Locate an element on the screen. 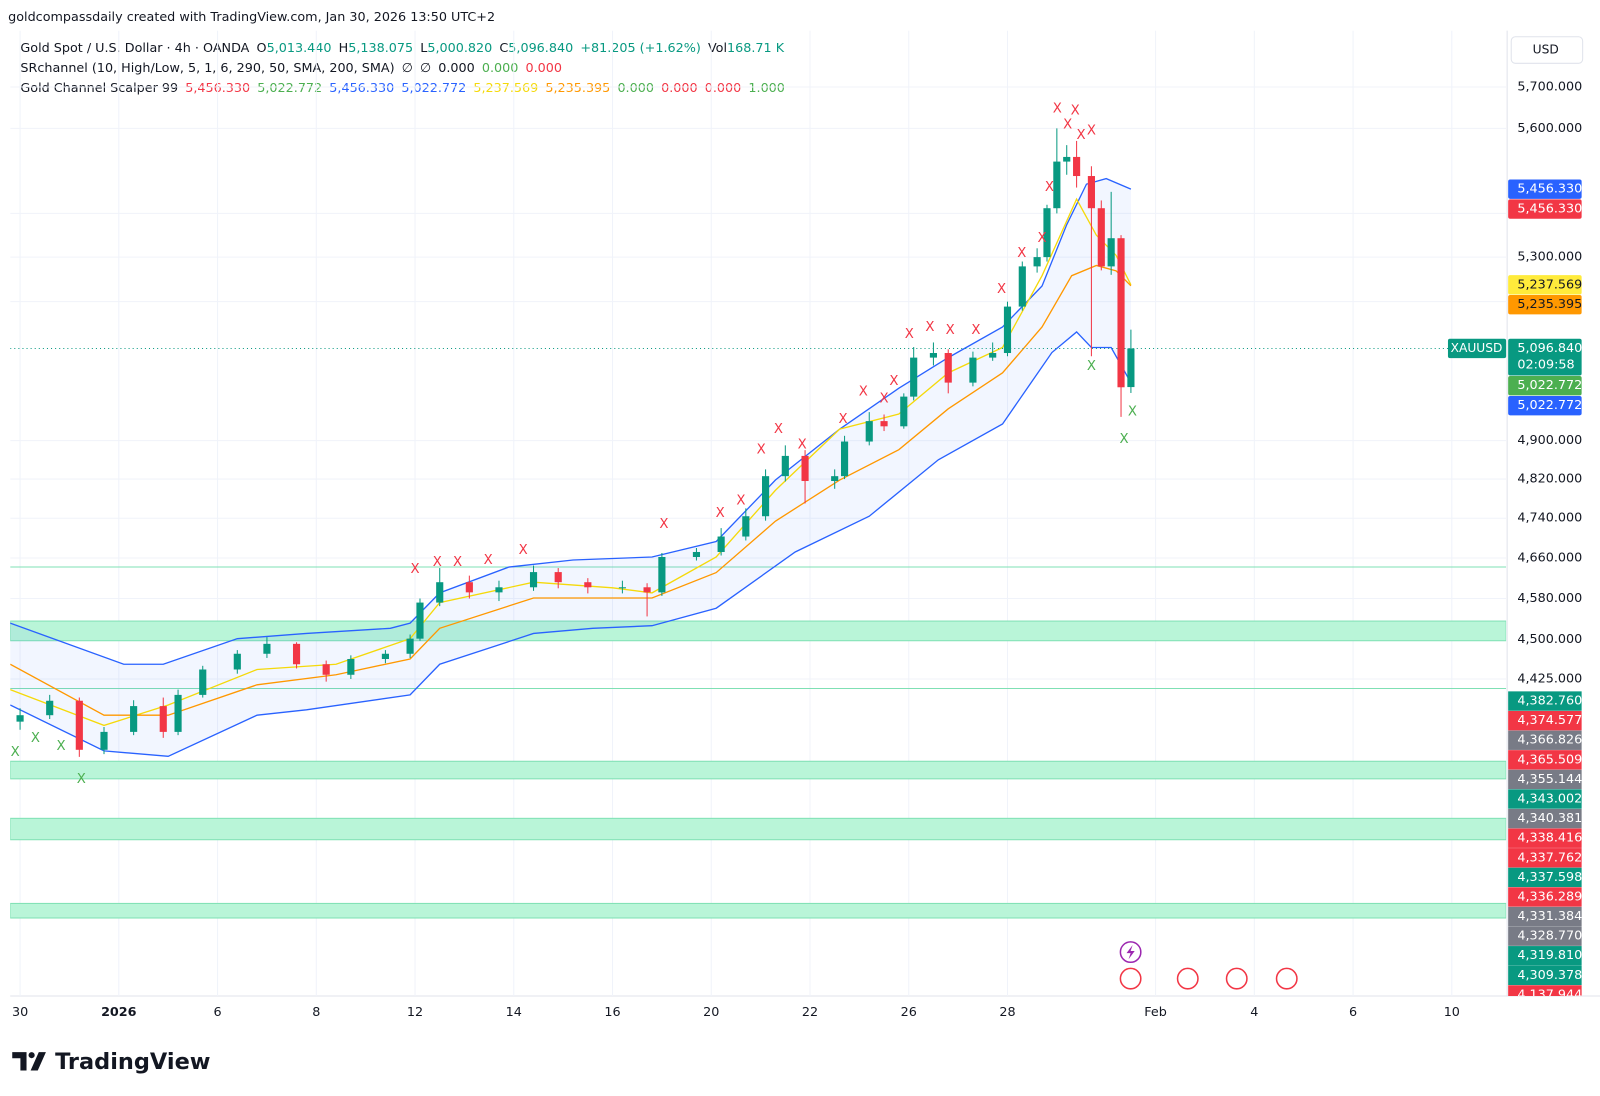 The height and width of the screenshot is (1096, 1600). currency: USD is located at coordinates (1546, 50).